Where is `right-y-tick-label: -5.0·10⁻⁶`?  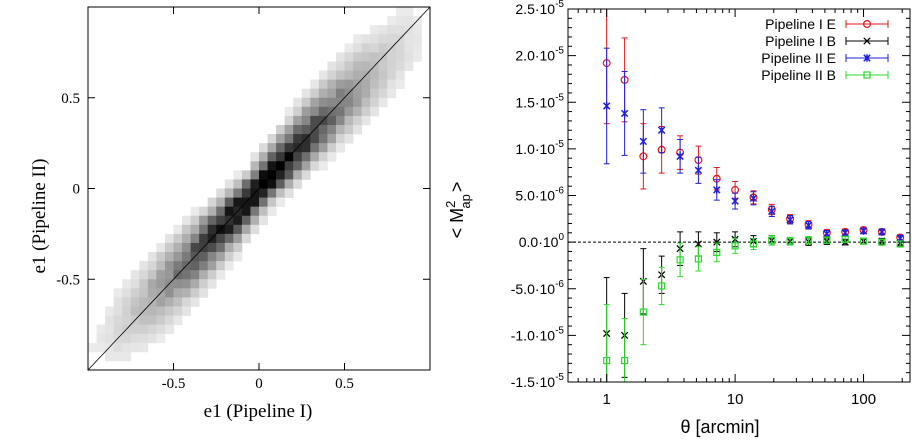 right-y-tick-label: -5.0·10⁻⁶ is located at coordinates (538, 288).